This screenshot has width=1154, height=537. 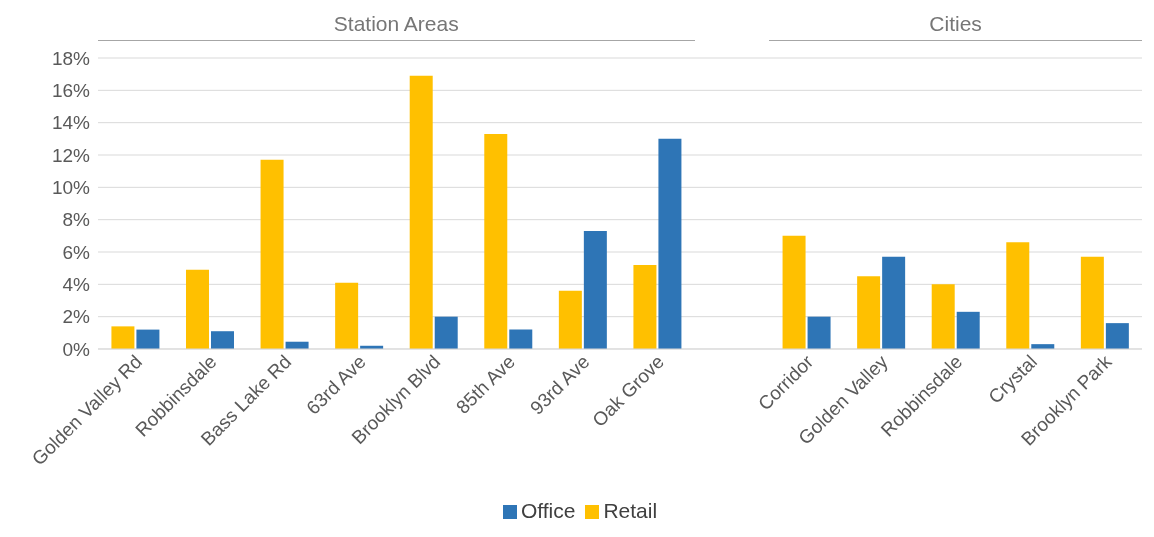 What do you see at coordinates (71, 91) in the screenshot?
I see `y-tick-label: 16%` at bounding box center [71, 91].